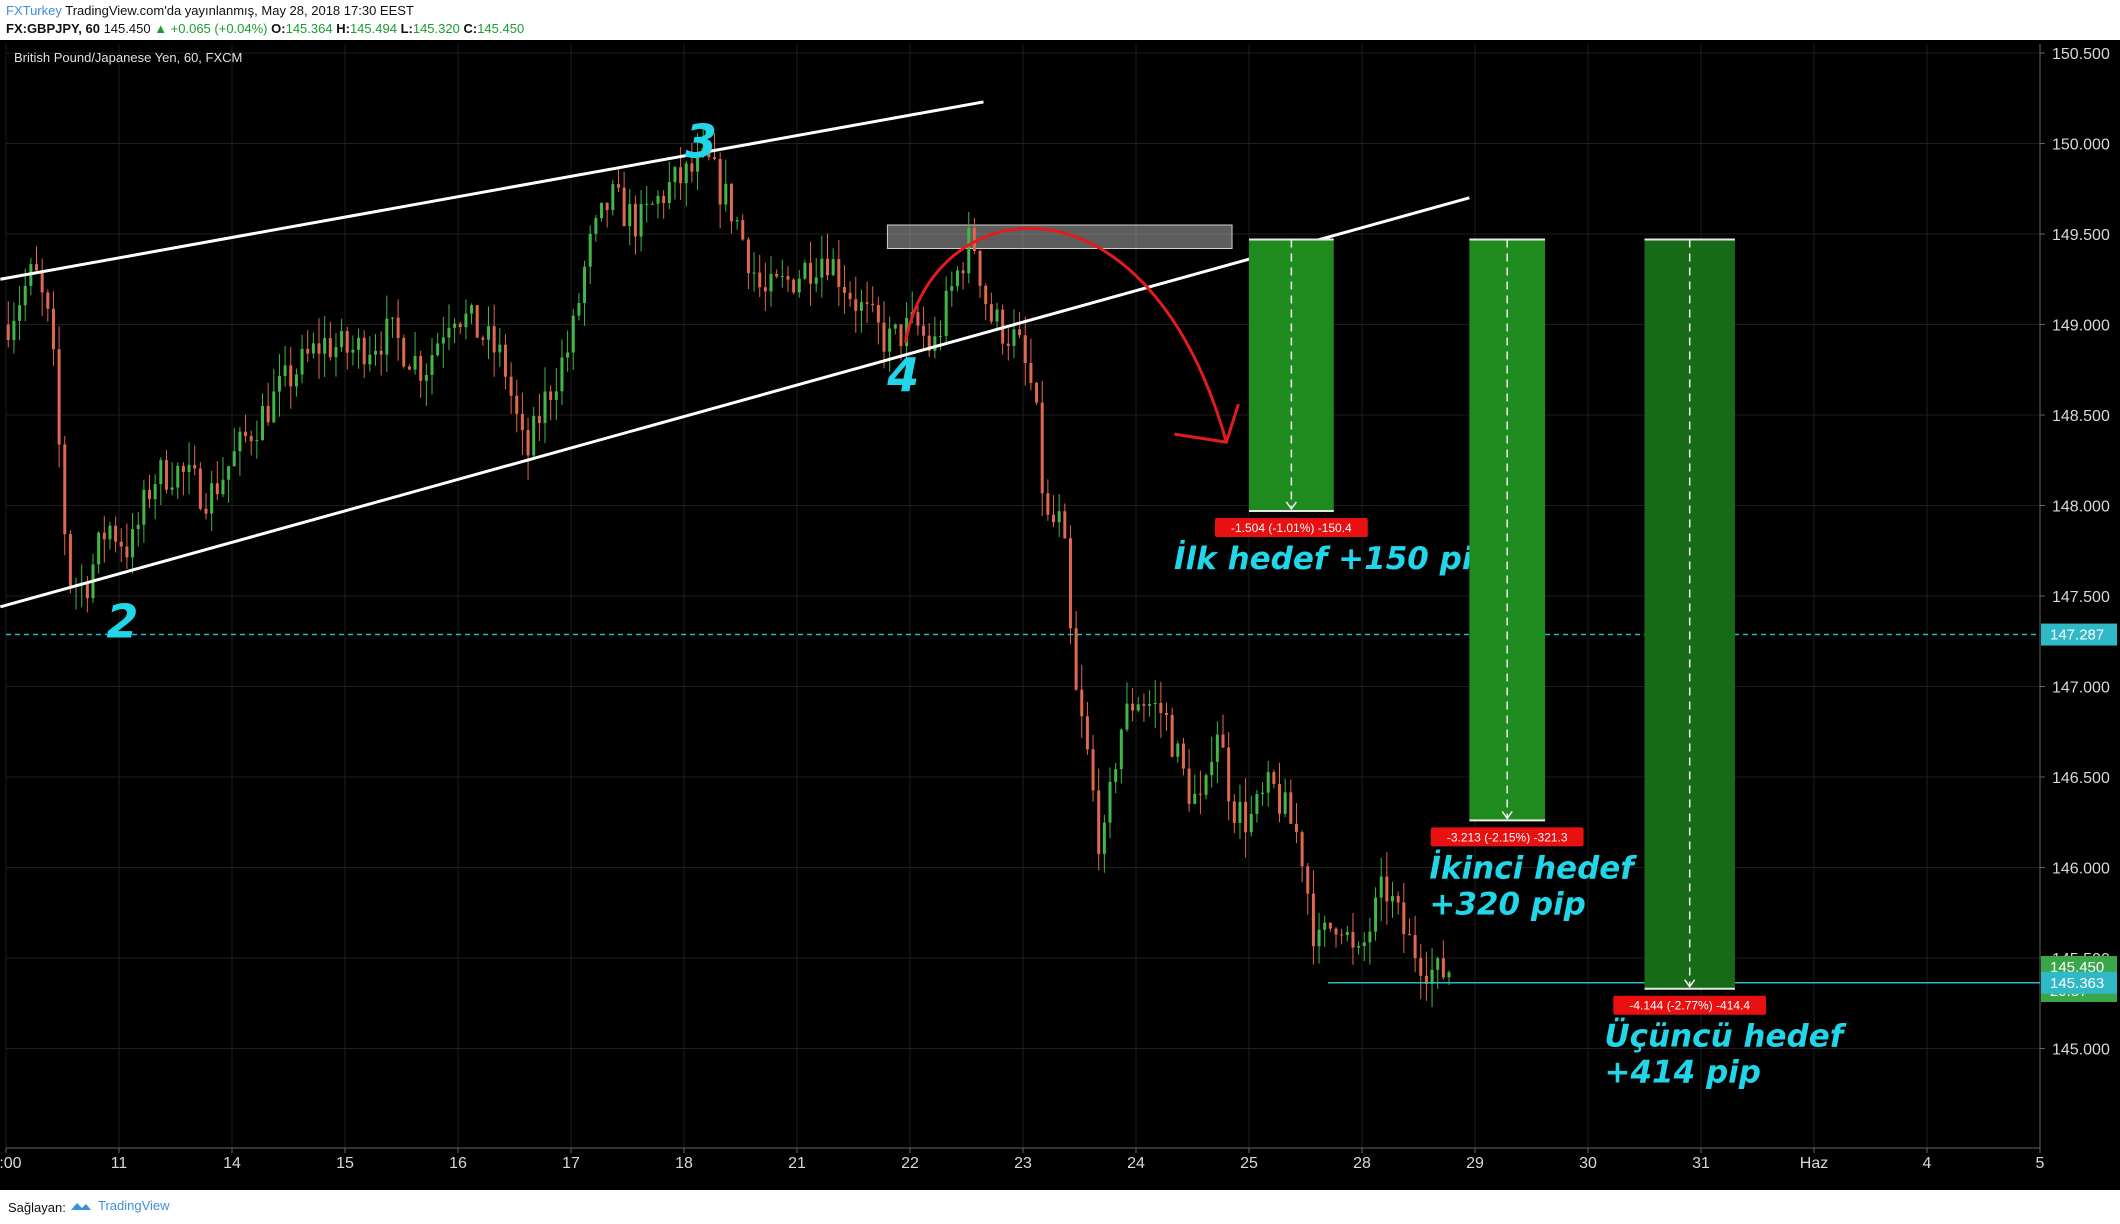 This screenshot has width=2120, height=1224. I want to click on open-label: O:, so click(278, 28).